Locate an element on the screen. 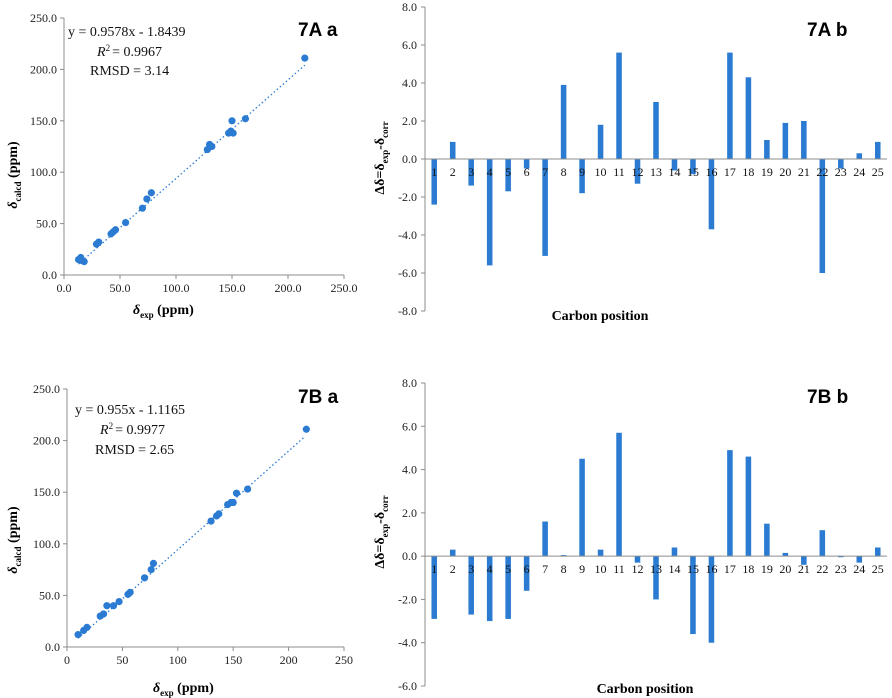 Image resolution: width=892 pixels, height=698 pixels. panel-label: 7B b is located at coordinates (827, 397).